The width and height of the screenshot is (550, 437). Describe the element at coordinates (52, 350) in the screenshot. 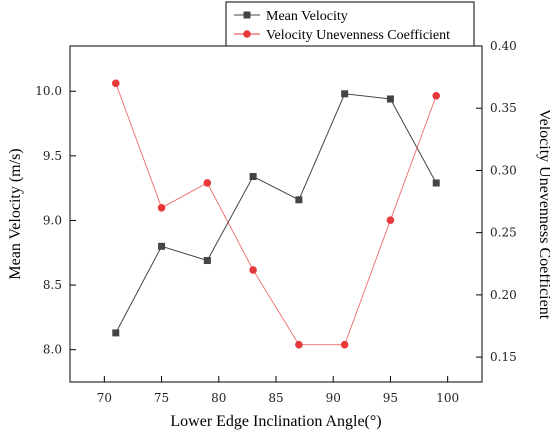

I see `y-left-tick-label-8.0: 8.0` at that location.